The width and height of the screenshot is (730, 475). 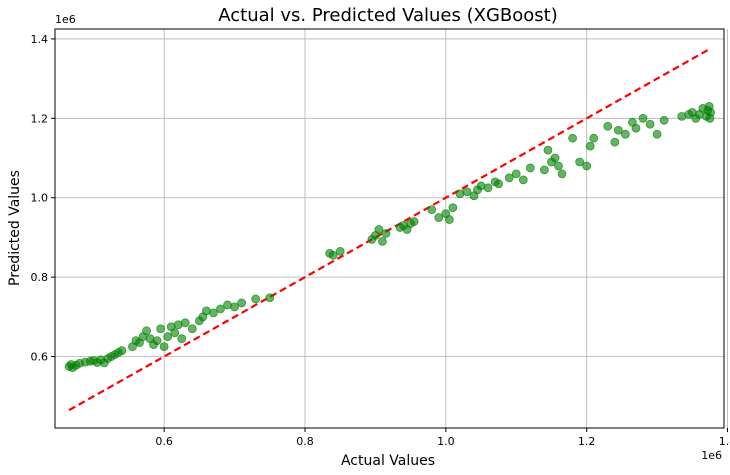 What do you see at coordinates (40, 39) in the screenshot?
I see `y-tick-label: 1.4` at bounding box center [40, 39].